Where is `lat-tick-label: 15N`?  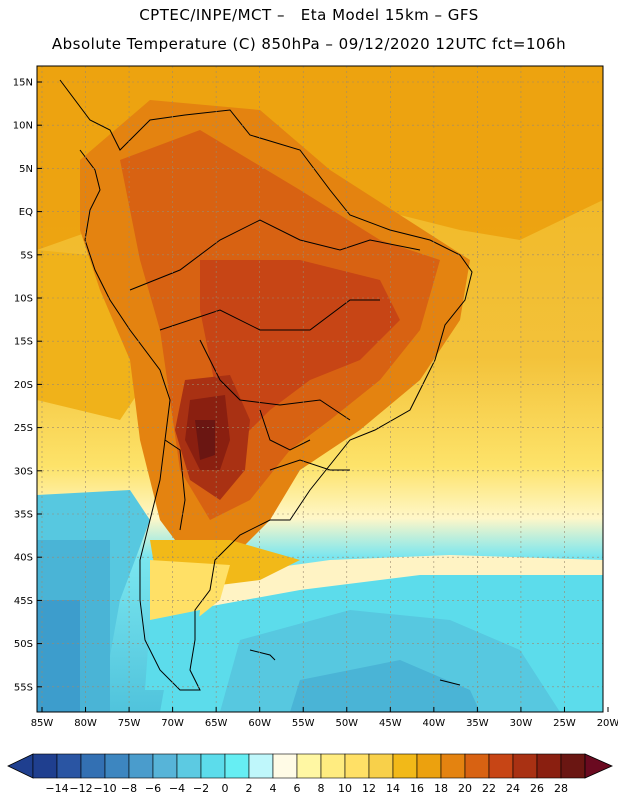
lat-tick-label: 15N is located at coordinates (23, 83).